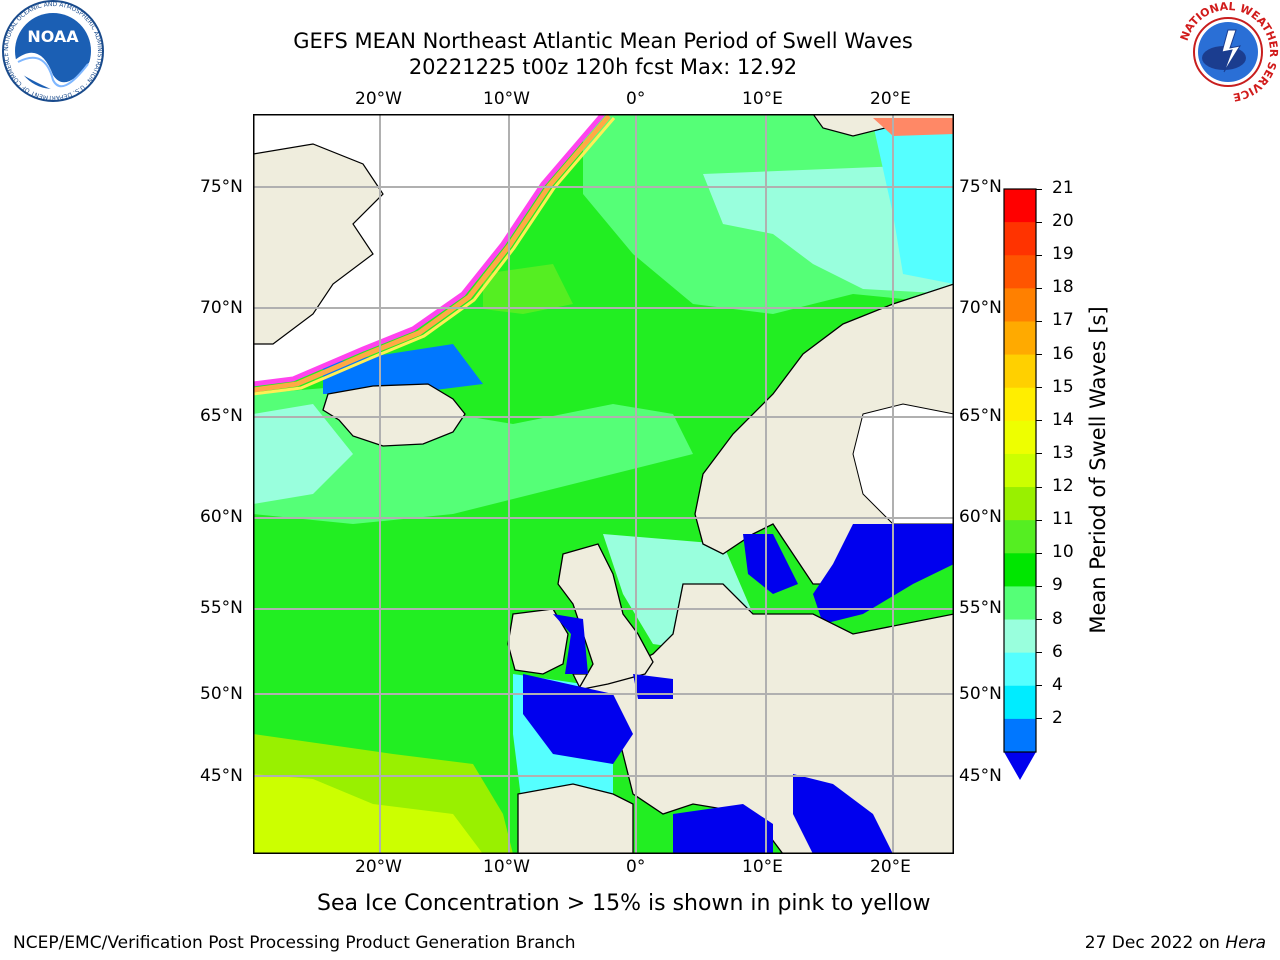 The width and height of the screenshot is (1280, 960). I want to click on lon-label-bottom-10e: 10°E, so click(762, 867).